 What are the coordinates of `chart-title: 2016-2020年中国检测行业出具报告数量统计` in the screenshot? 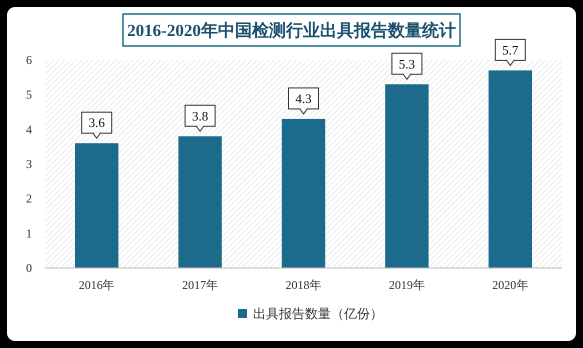 It's located at (291, 30).